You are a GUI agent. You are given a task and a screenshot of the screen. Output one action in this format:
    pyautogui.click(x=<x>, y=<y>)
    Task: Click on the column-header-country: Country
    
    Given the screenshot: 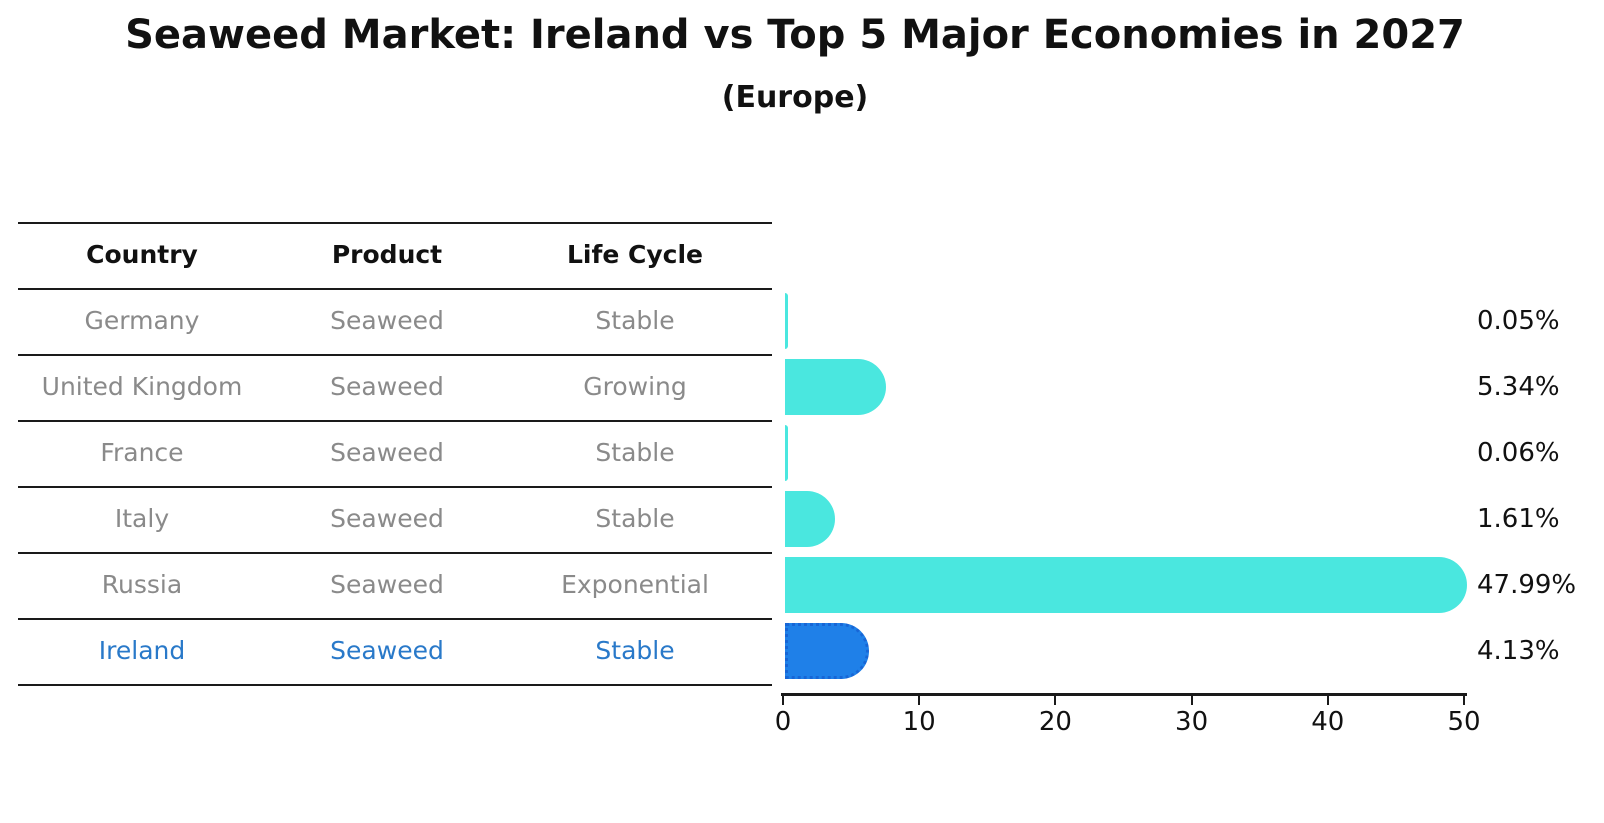 What is the action you would take?
    pyautogui.click(x=142, y=254)
    